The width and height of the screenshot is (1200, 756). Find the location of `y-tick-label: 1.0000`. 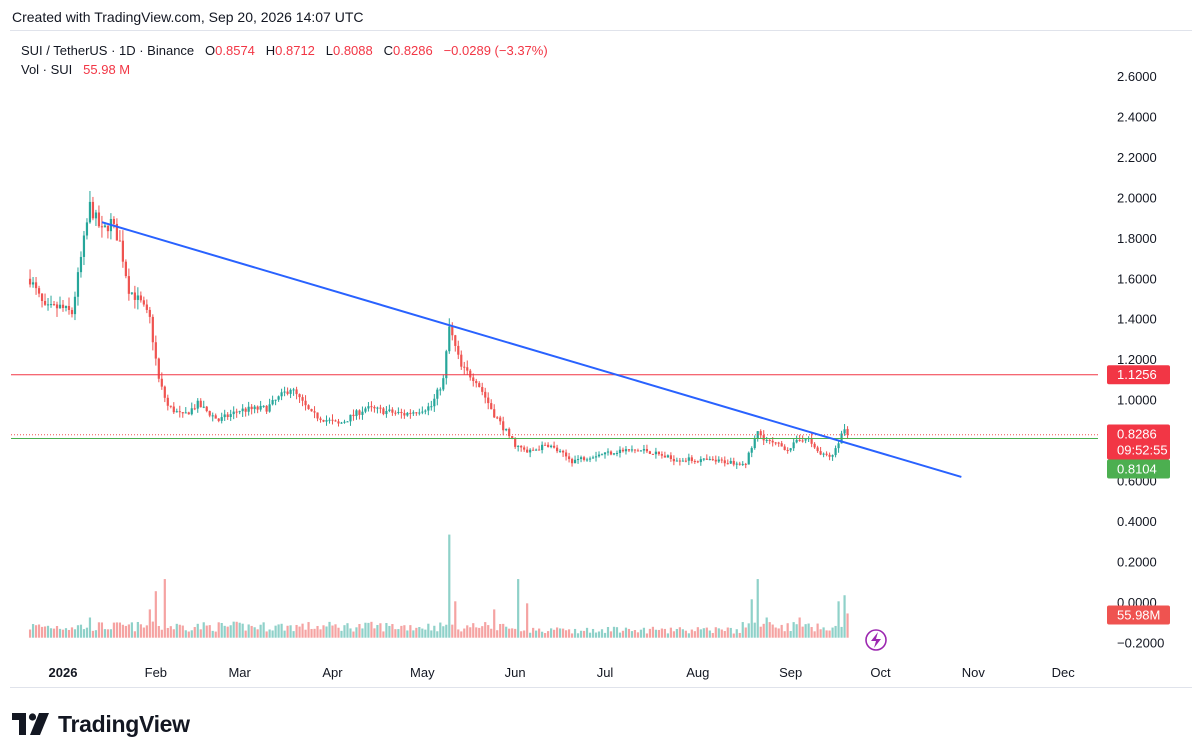

y-tick-label: 1.0000 is located at coordinates (1137, 400).